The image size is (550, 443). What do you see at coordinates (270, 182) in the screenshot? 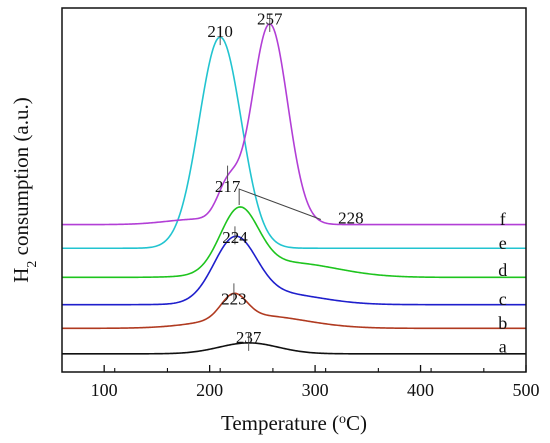
I see `peak-markers-group` at bounding box center [270, 182].